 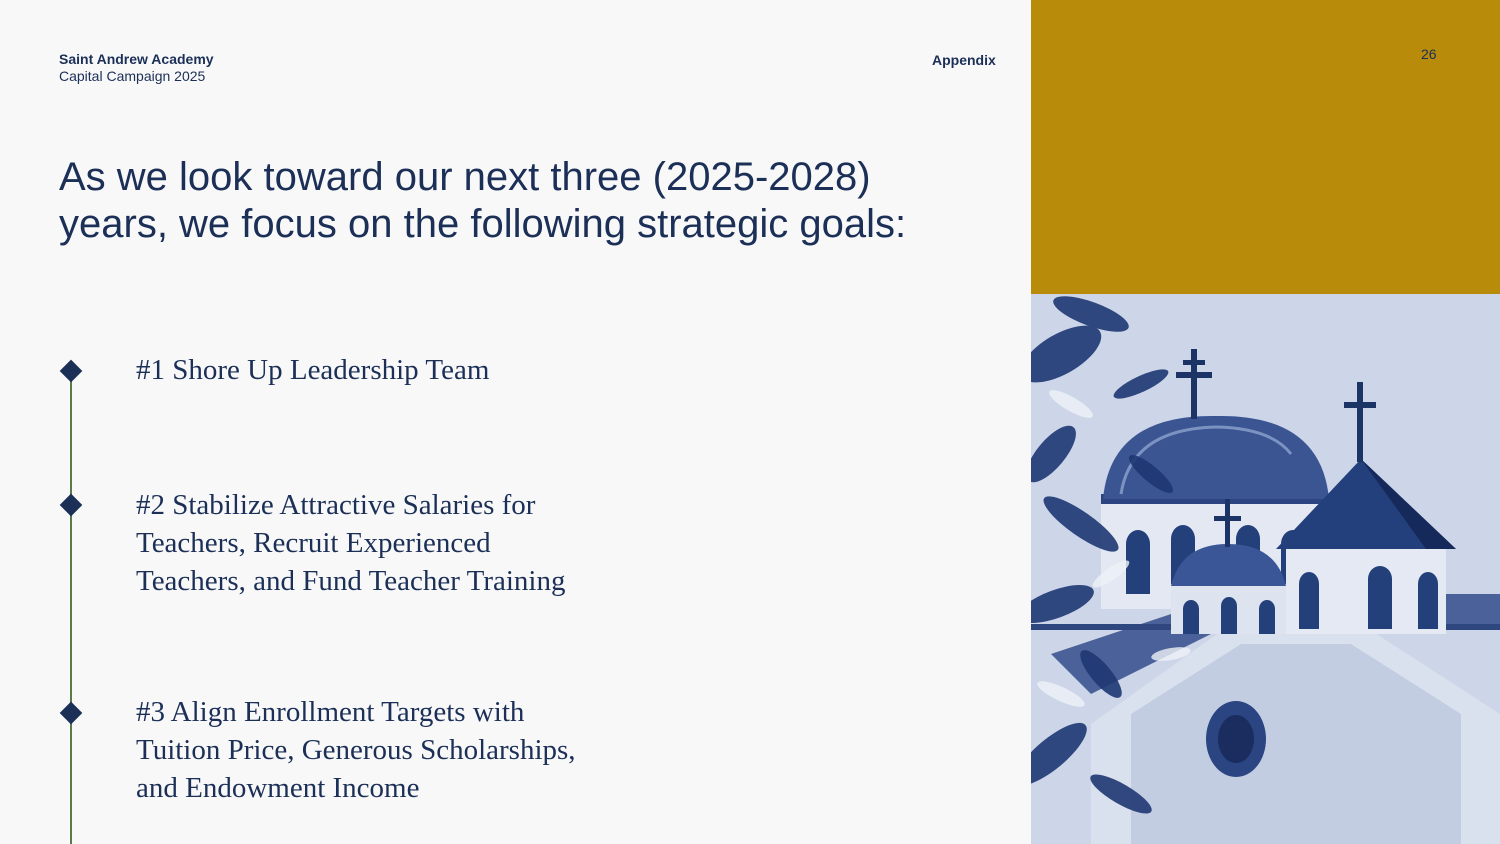 I want to click on goal-2-line-3: Teachers, and Fund Teacher Training, so click(x=351, y=581).